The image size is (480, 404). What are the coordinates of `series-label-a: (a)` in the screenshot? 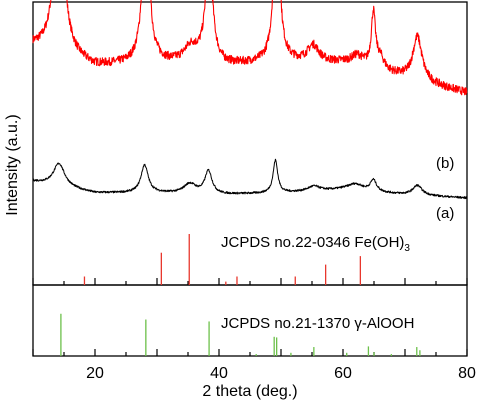 It's located at (445, 213).